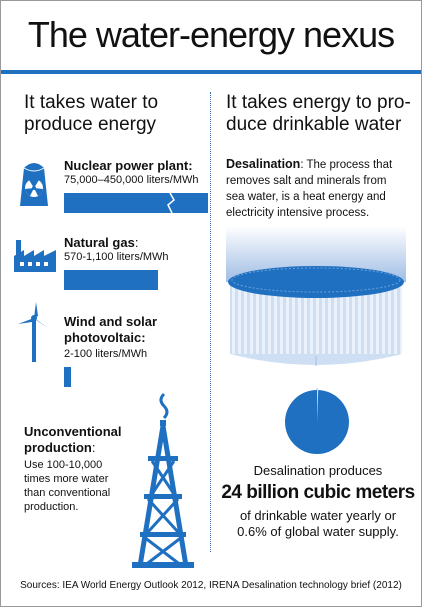 The height and width of the screenshot is (607, 422). Describe the element at coordinates (316, 296) in the screenshot. I see `desalination-tank-illustration` at that location.